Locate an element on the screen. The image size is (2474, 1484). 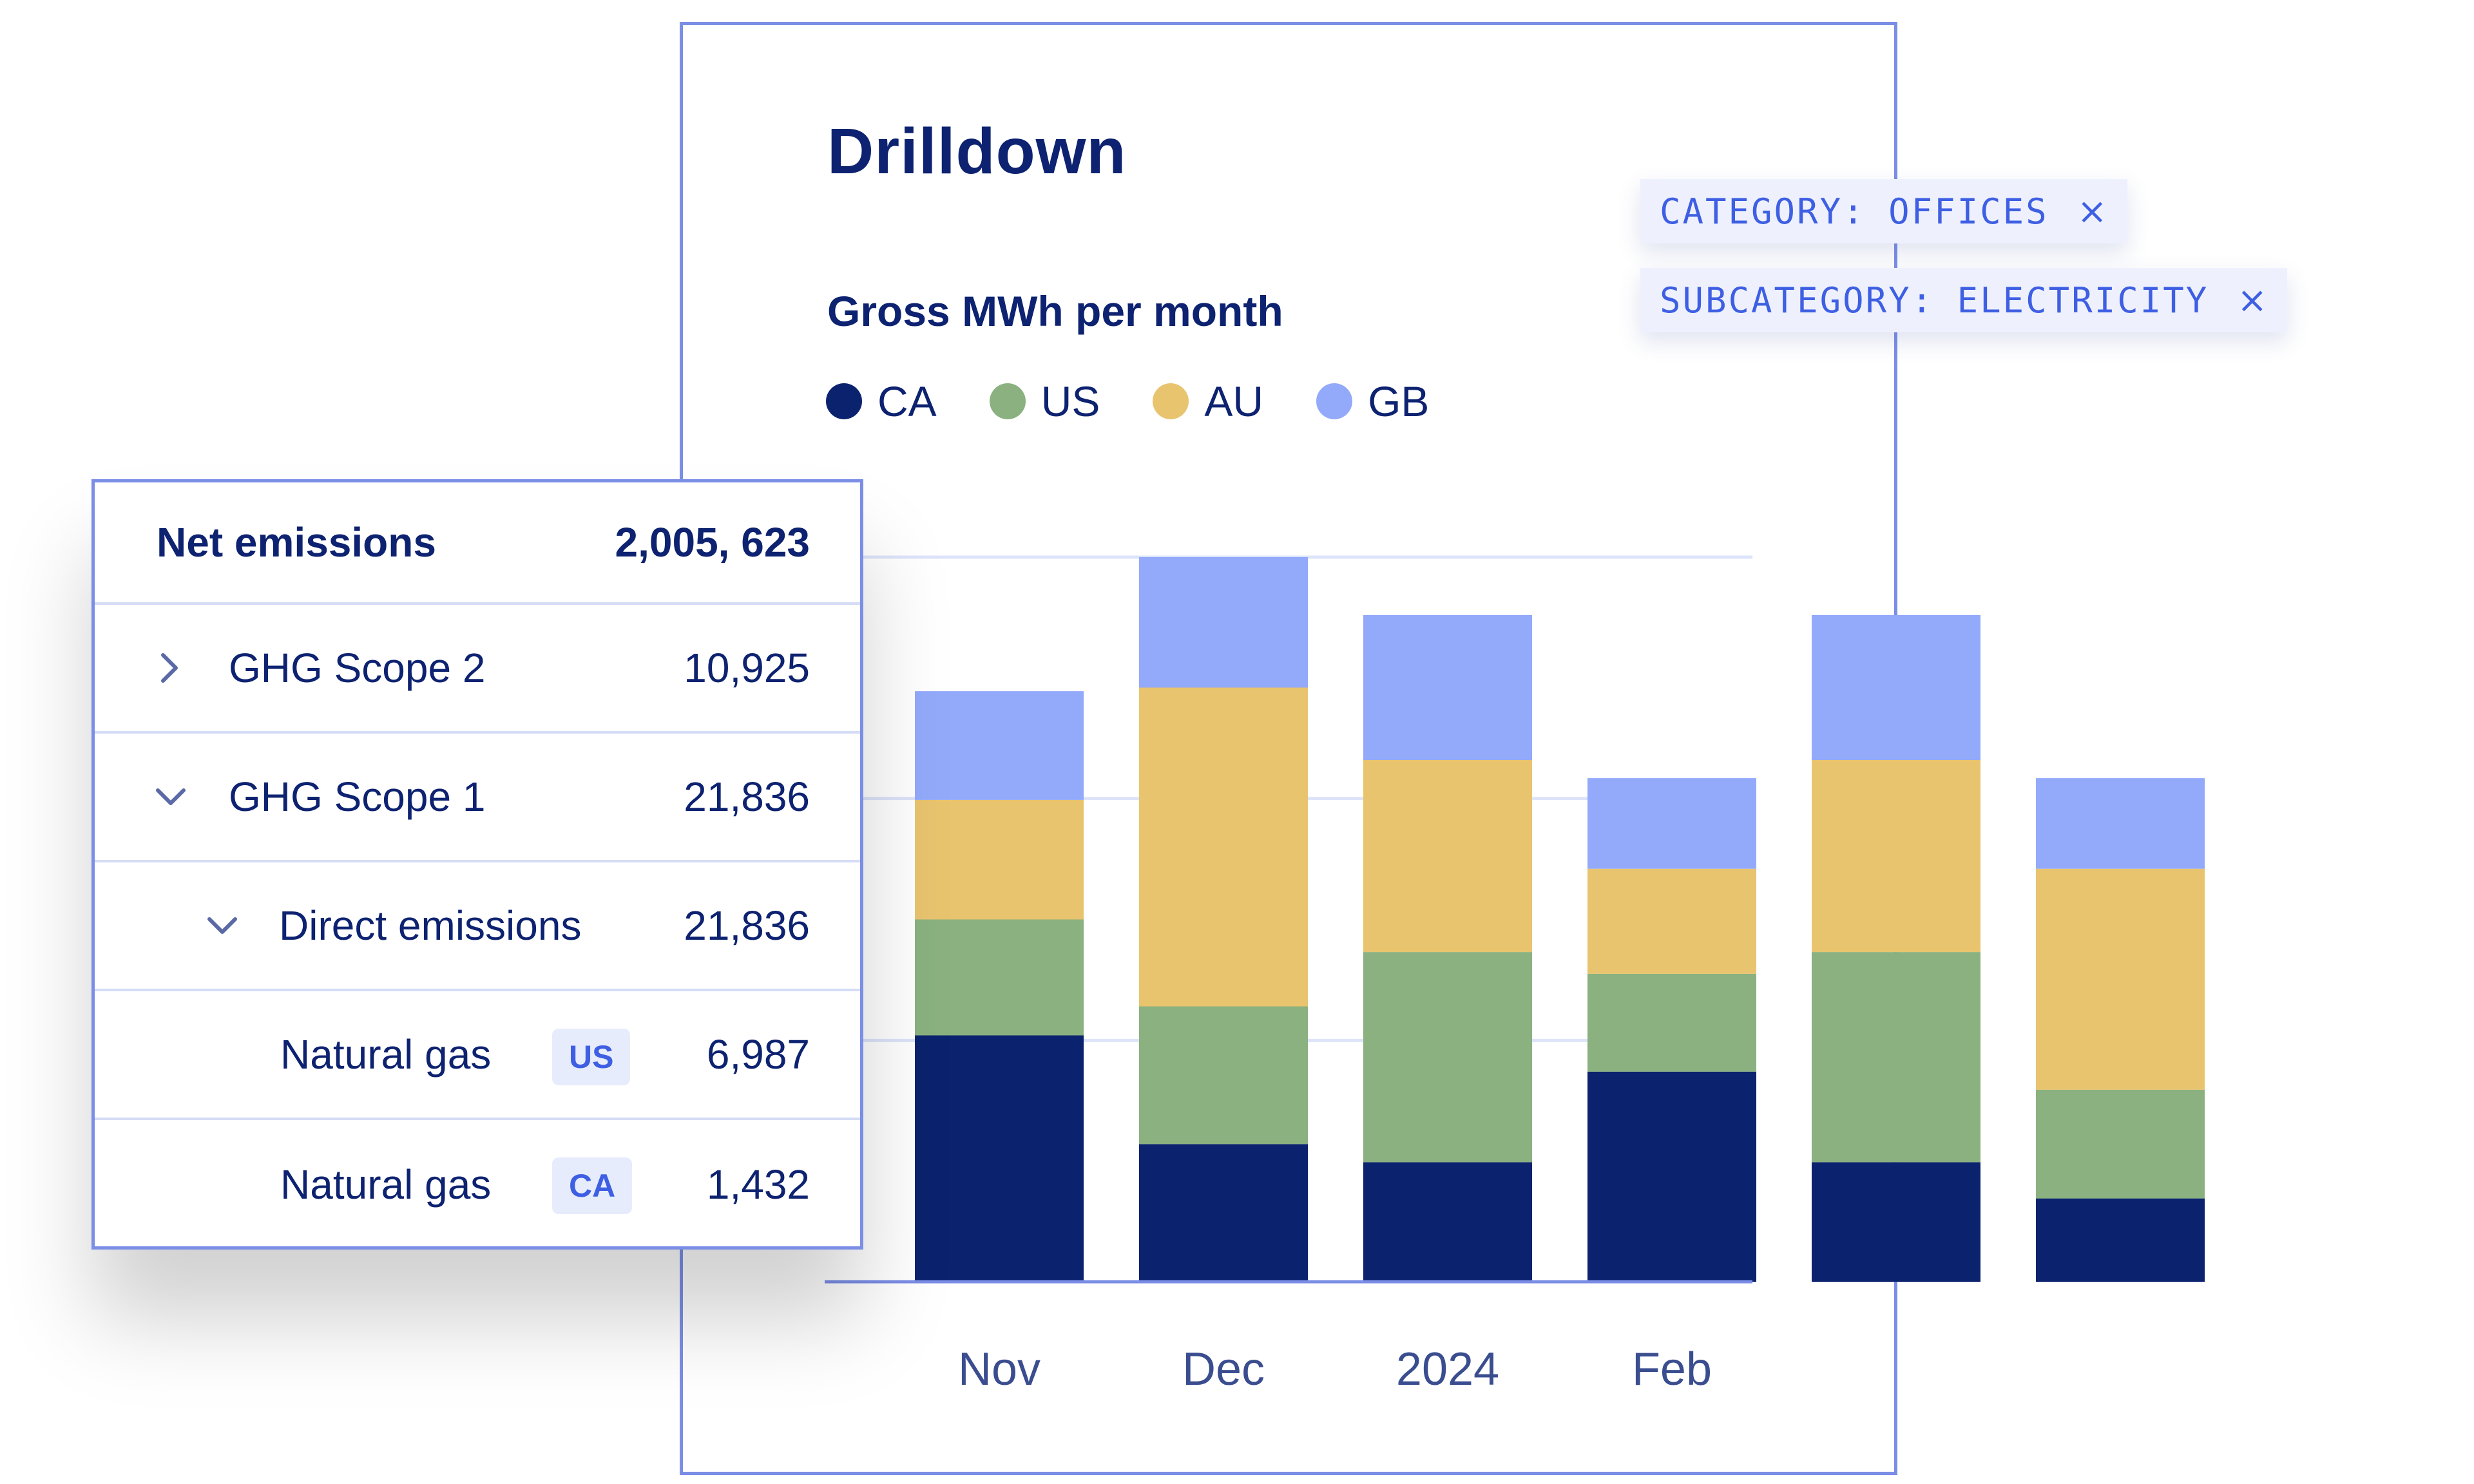
filter-chip-category-label: CATEGORY: OFFICES is located at coordinates (1854, 211).